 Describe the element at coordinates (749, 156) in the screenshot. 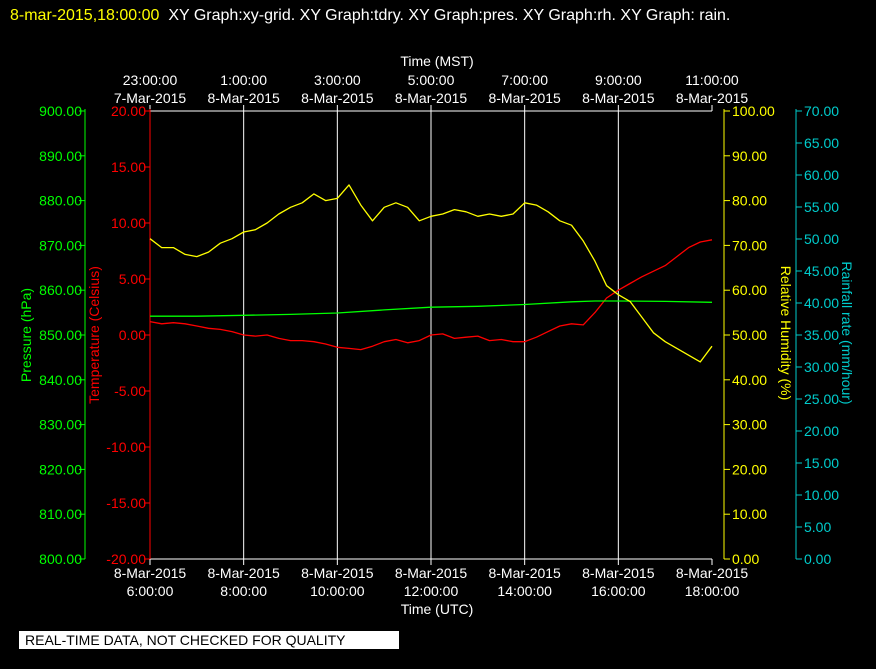

I see `humidity-tick-label: 90.00` at that location.